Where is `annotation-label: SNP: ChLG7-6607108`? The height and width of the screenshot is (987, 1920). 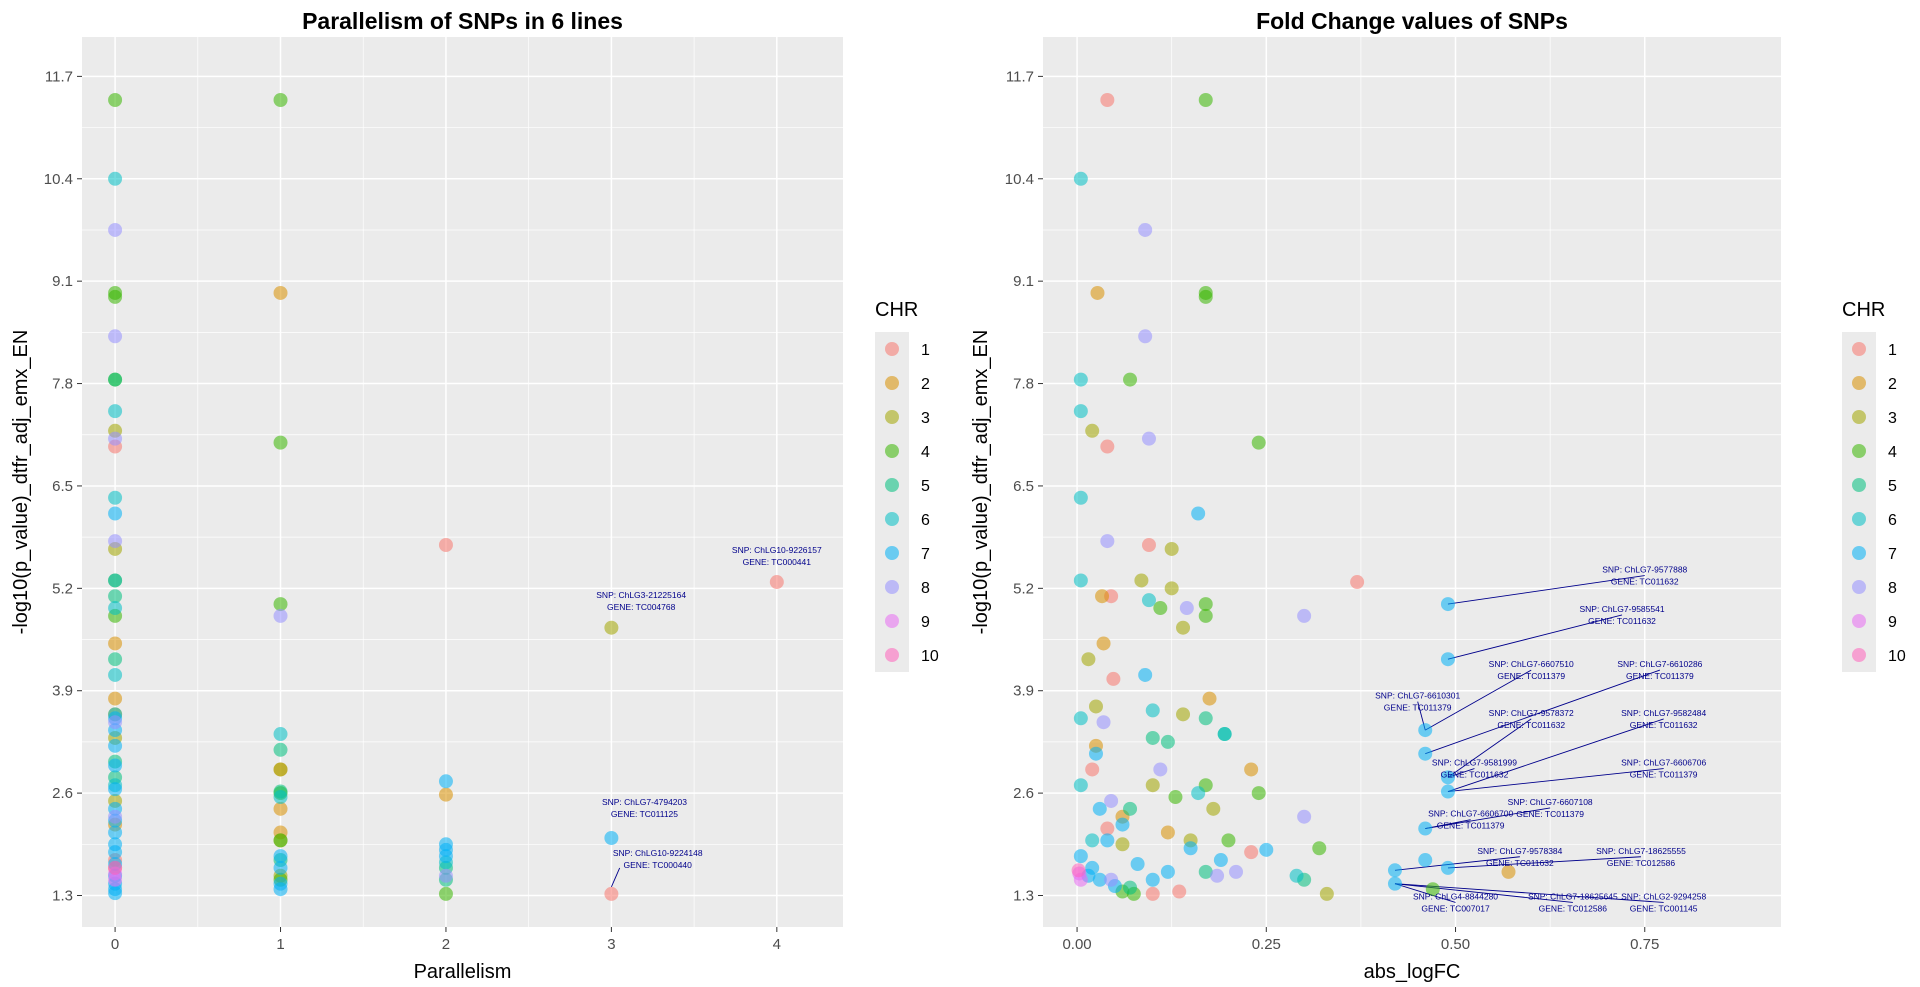 annotation-label: SNP: ChLG7-6607108 is located at coordinates (1550, 802).